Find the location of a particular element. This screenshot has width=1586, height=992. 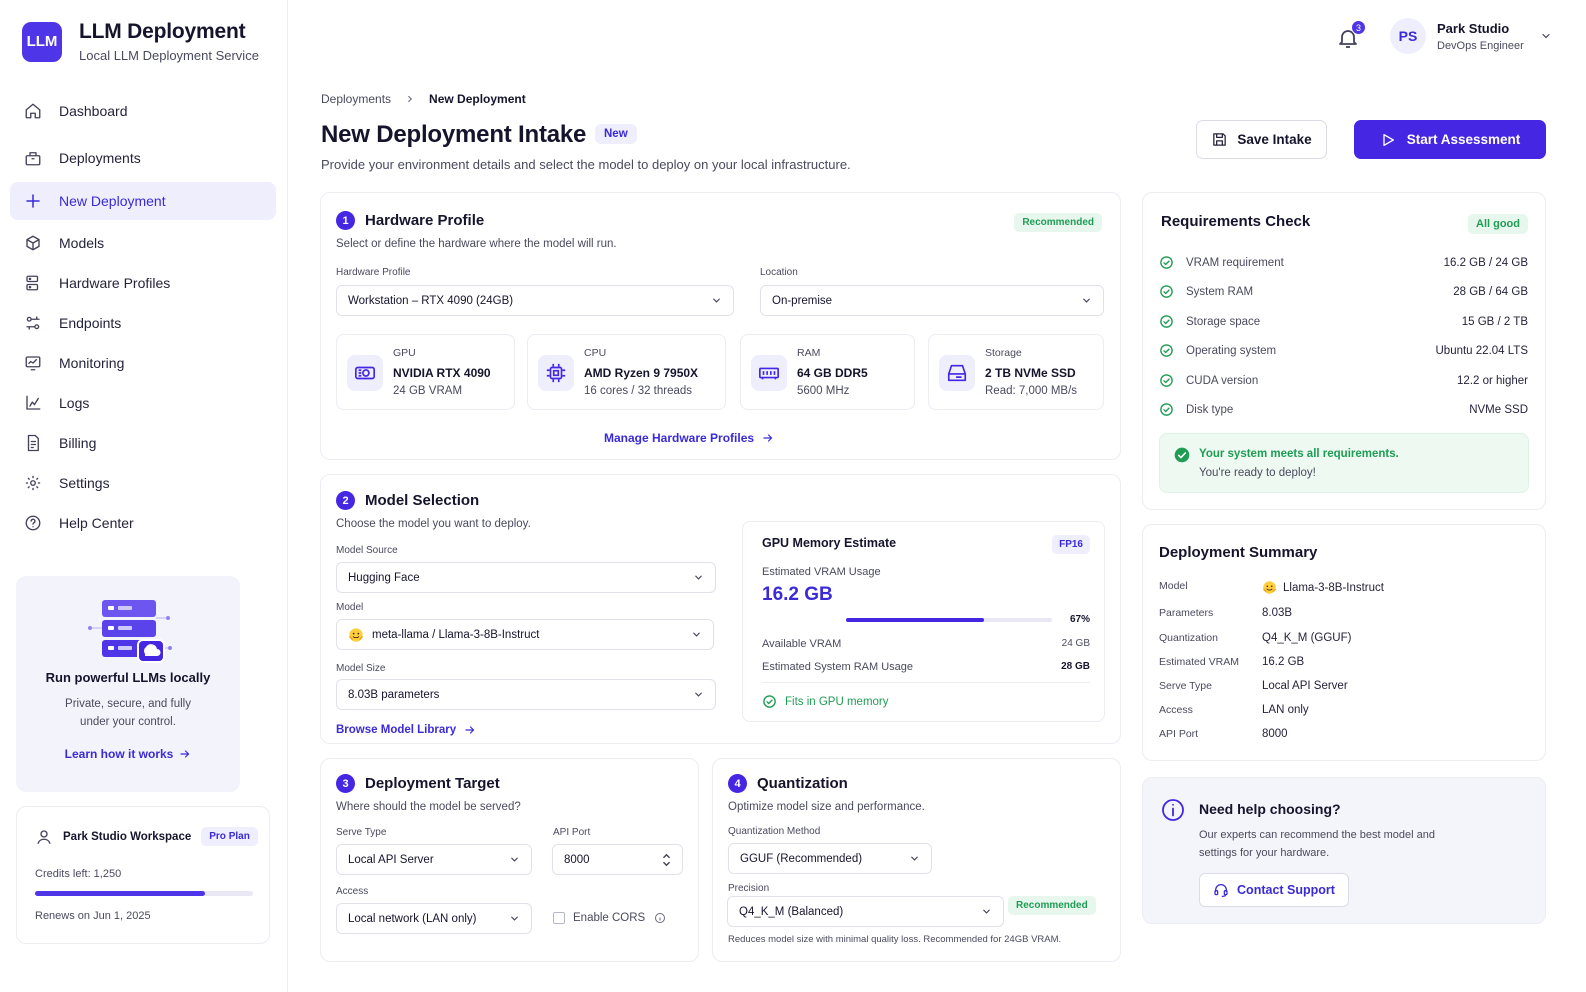

requirement-value: Ubuntu 22.04 LTS is located at coordinates (1482, 350).